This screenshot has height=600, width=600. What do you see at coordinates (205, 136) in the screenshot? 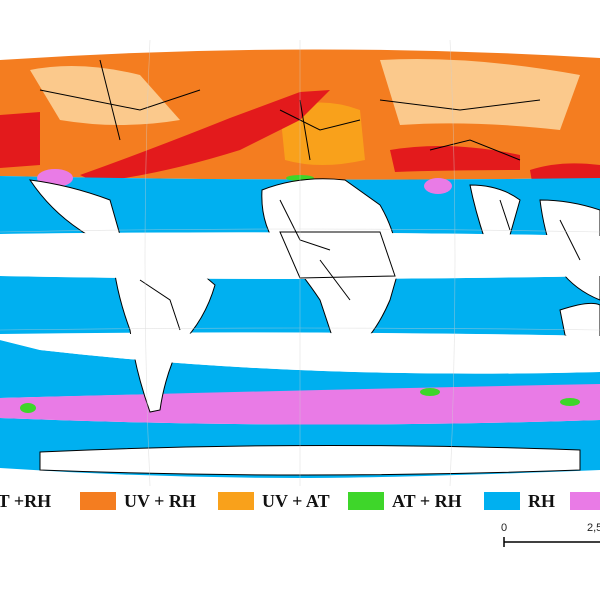
I see `at-rh-zone-north` at bounding box center [205, 136].